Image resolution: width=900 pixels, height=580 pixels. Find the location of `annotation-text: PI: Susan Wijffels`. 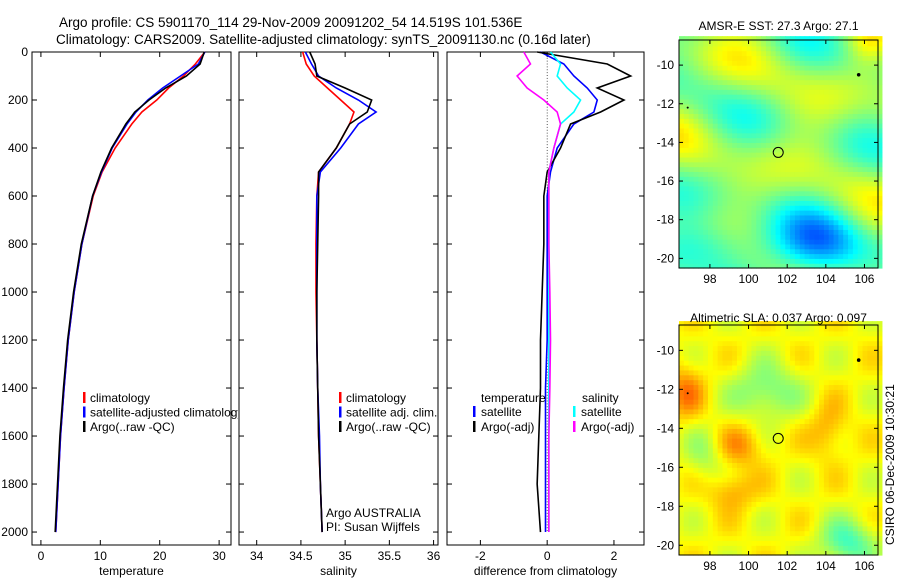

annotation-text: PI: Susan Wijffels is located at coordinates (373, 527).